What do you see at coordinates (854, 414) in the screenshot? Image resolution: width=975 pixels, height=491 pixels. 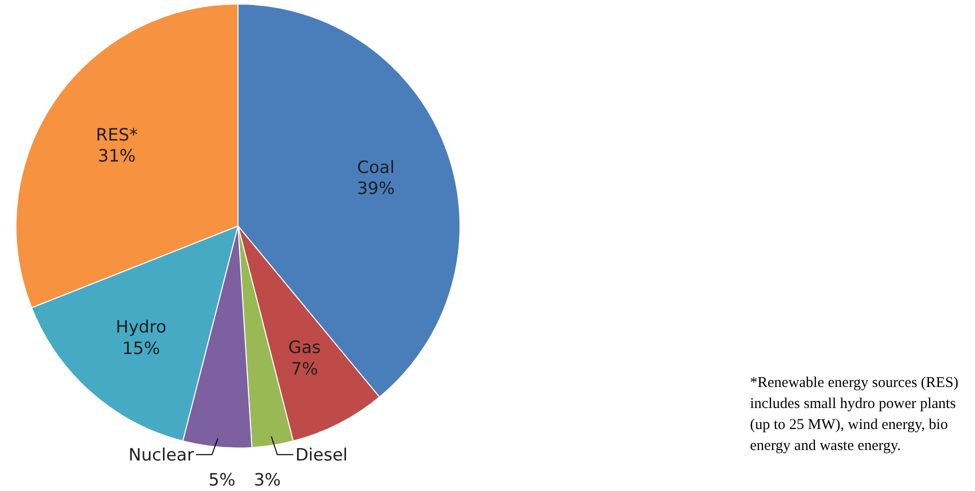 I see `text: *Renewable energy sources (RES) includes small hydro power plants (up to 25 MW), wind energy, bio energy and waste energy.` at bounding box center [854, 414].